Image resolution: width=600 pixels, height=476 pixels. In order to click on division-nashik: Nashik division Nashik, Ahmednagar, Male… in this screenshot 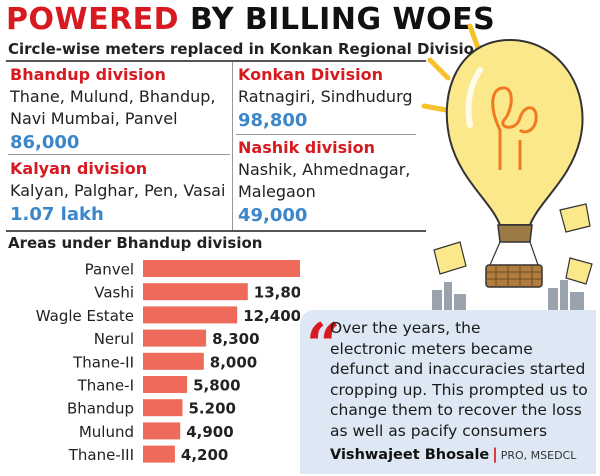, I will do `click(328, 183)`.